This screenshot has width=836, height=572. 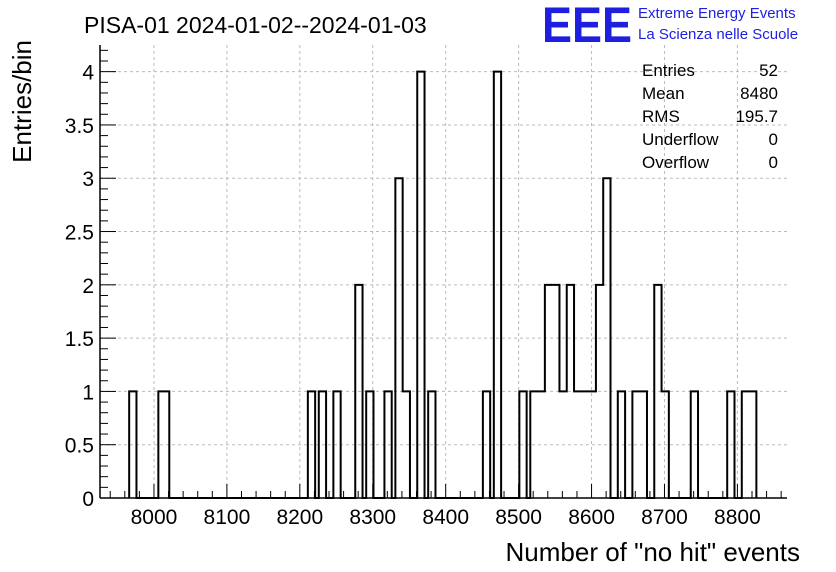 I want to click on stats-rms-label: RMS, so click(x=661, y=116).